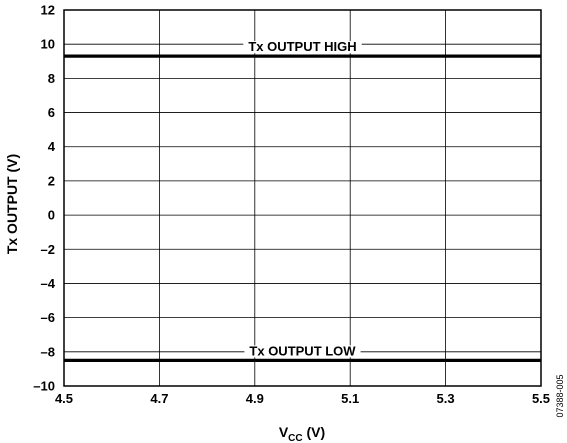 The height and width of the screenshot is (443, 567). I want to click on figure-code: 07388-005, so click(560, 395).